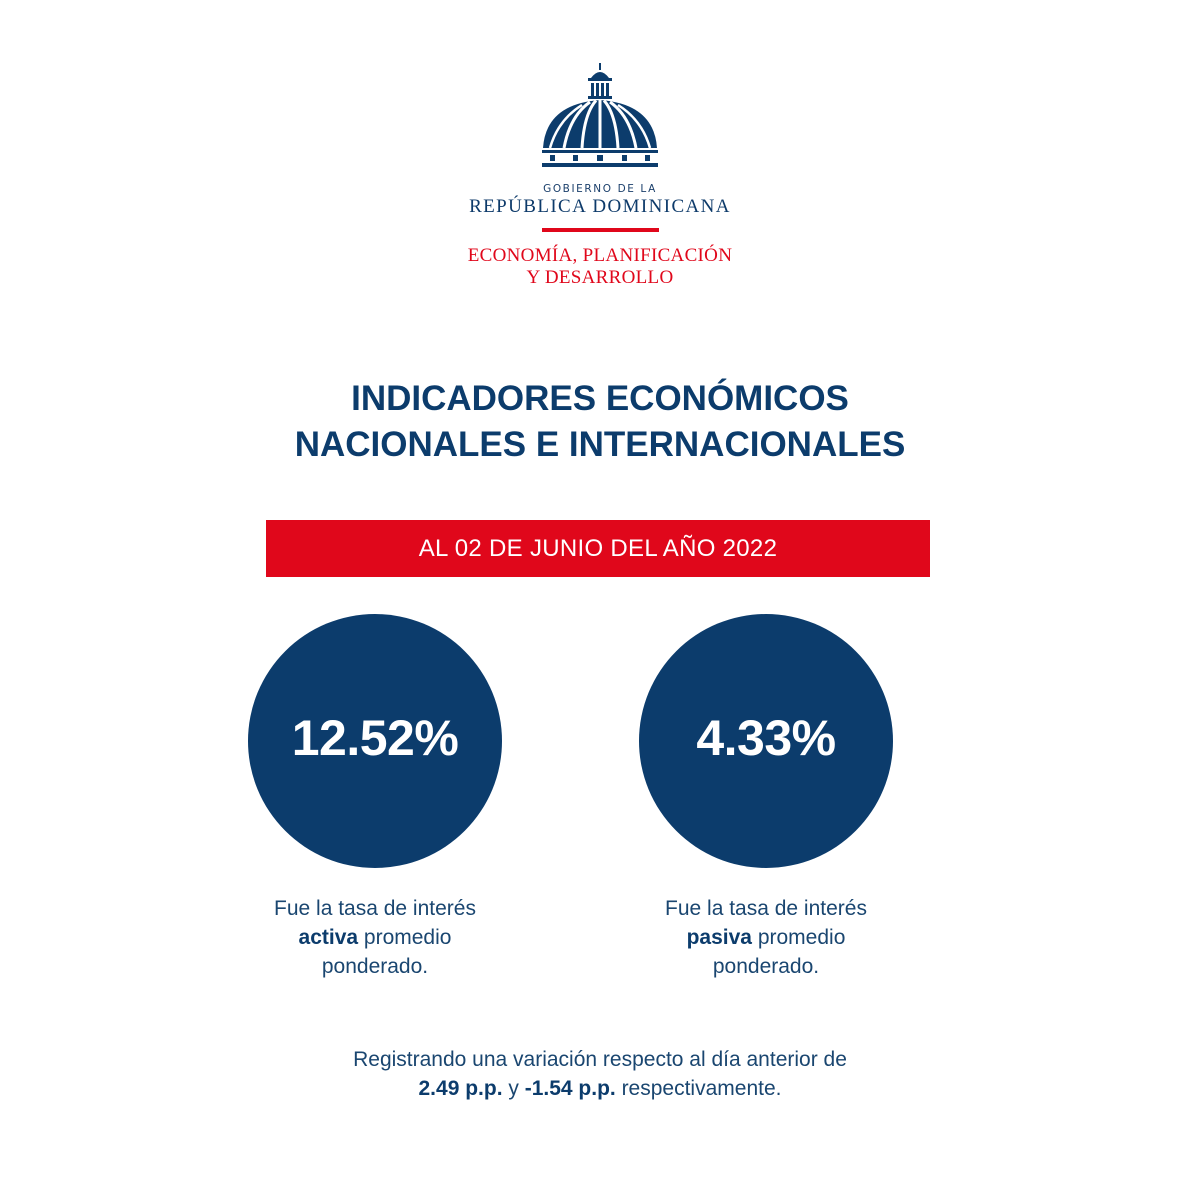  What do you see at coordinates (719, 937) in the screenshot?
I see `desc-emphasis: pasiva` at bounding box center [719, 937].